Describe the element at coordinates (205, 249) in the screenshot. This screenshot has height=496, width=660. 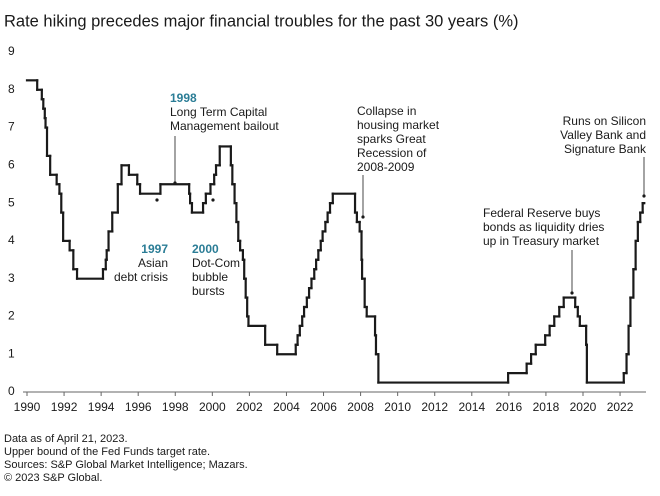
I see `annotation-year: 2000` at that location.